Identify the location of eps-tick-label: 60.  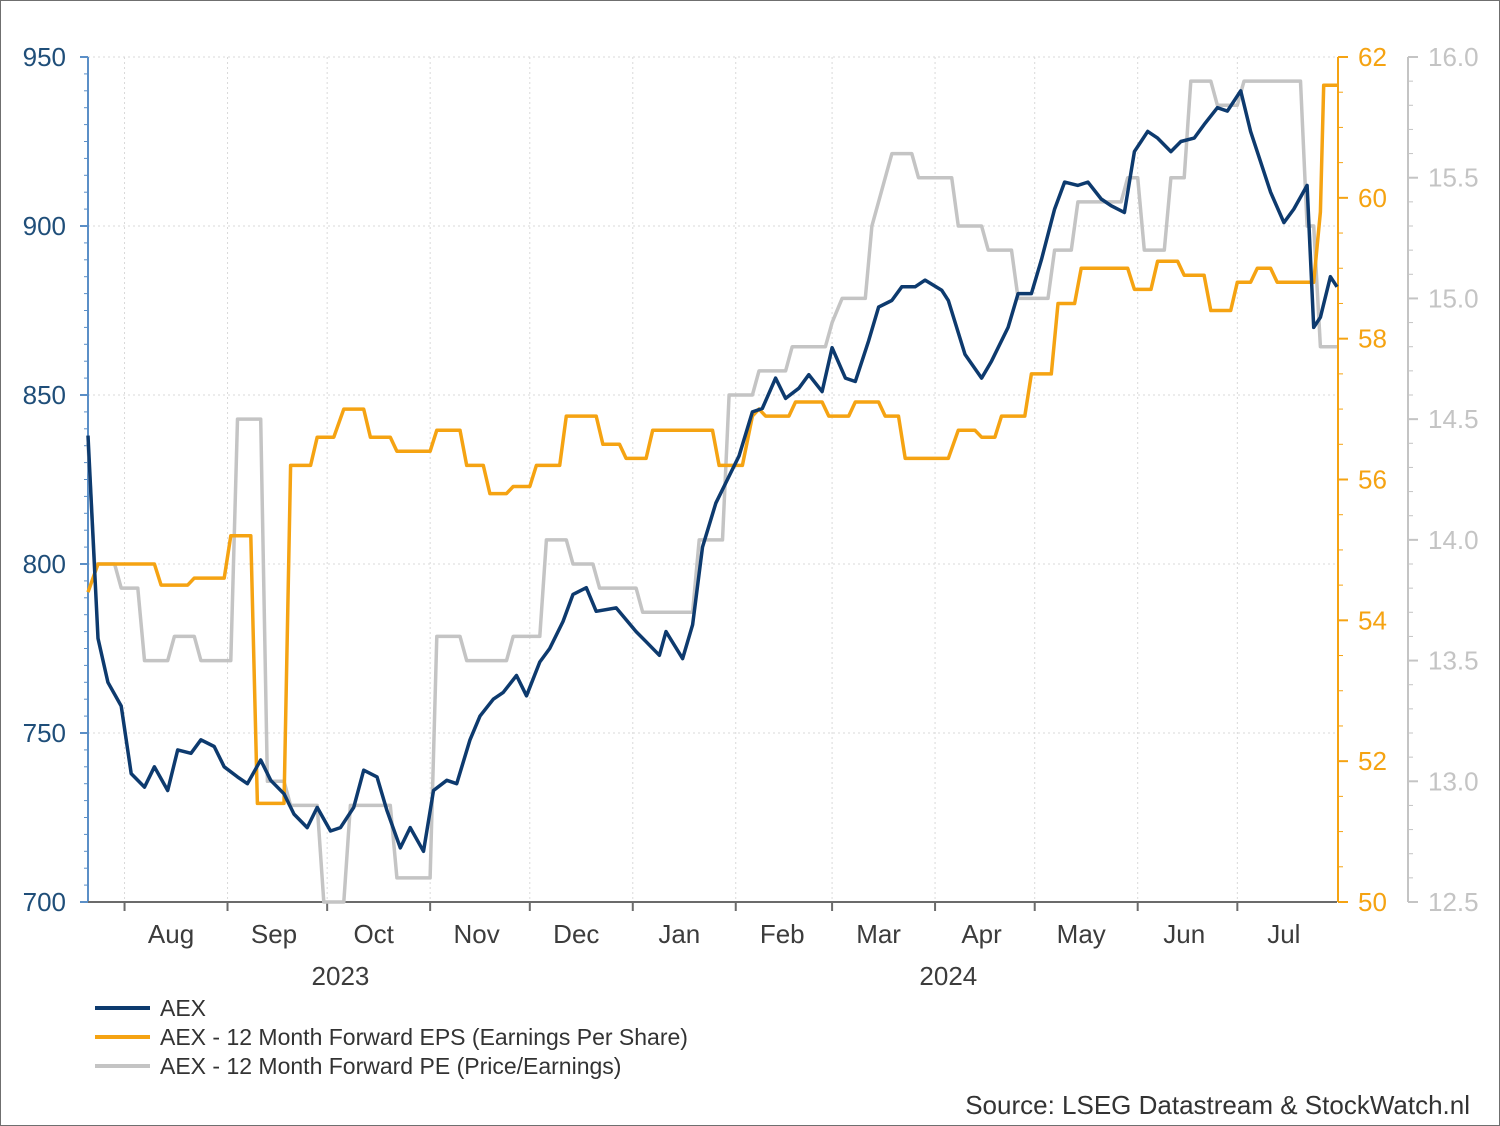
(1372, 198).